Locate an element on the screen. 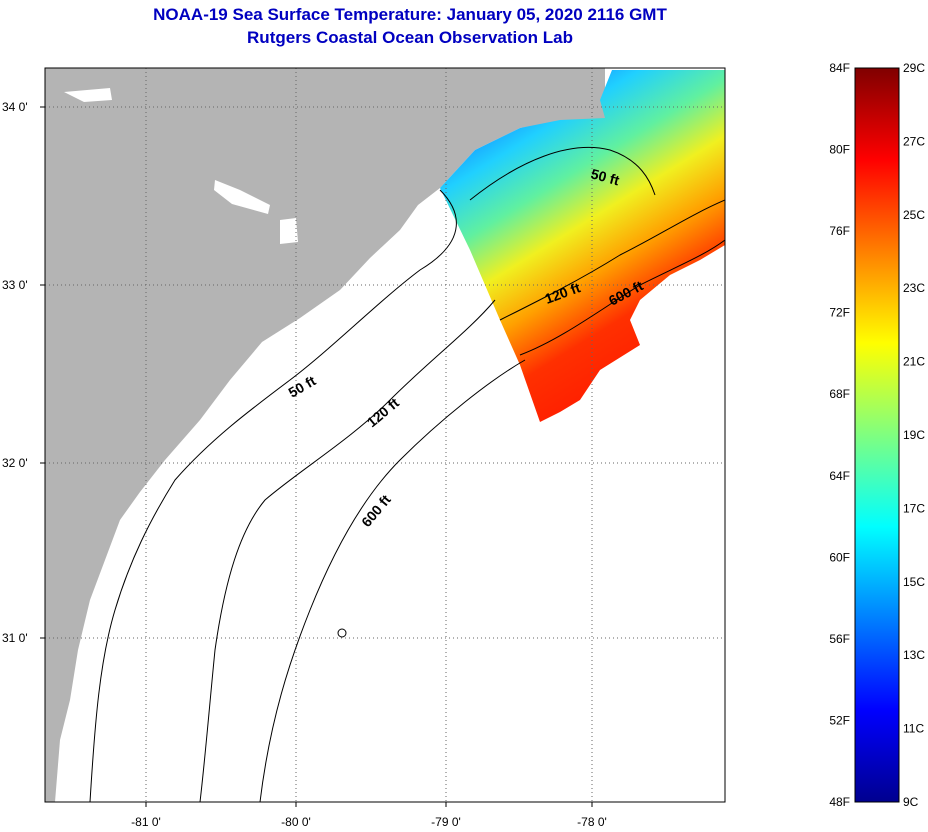 This screenshot has height=832, width=928. colorbar-c-label: 19C is located at coordinates (914, 435).